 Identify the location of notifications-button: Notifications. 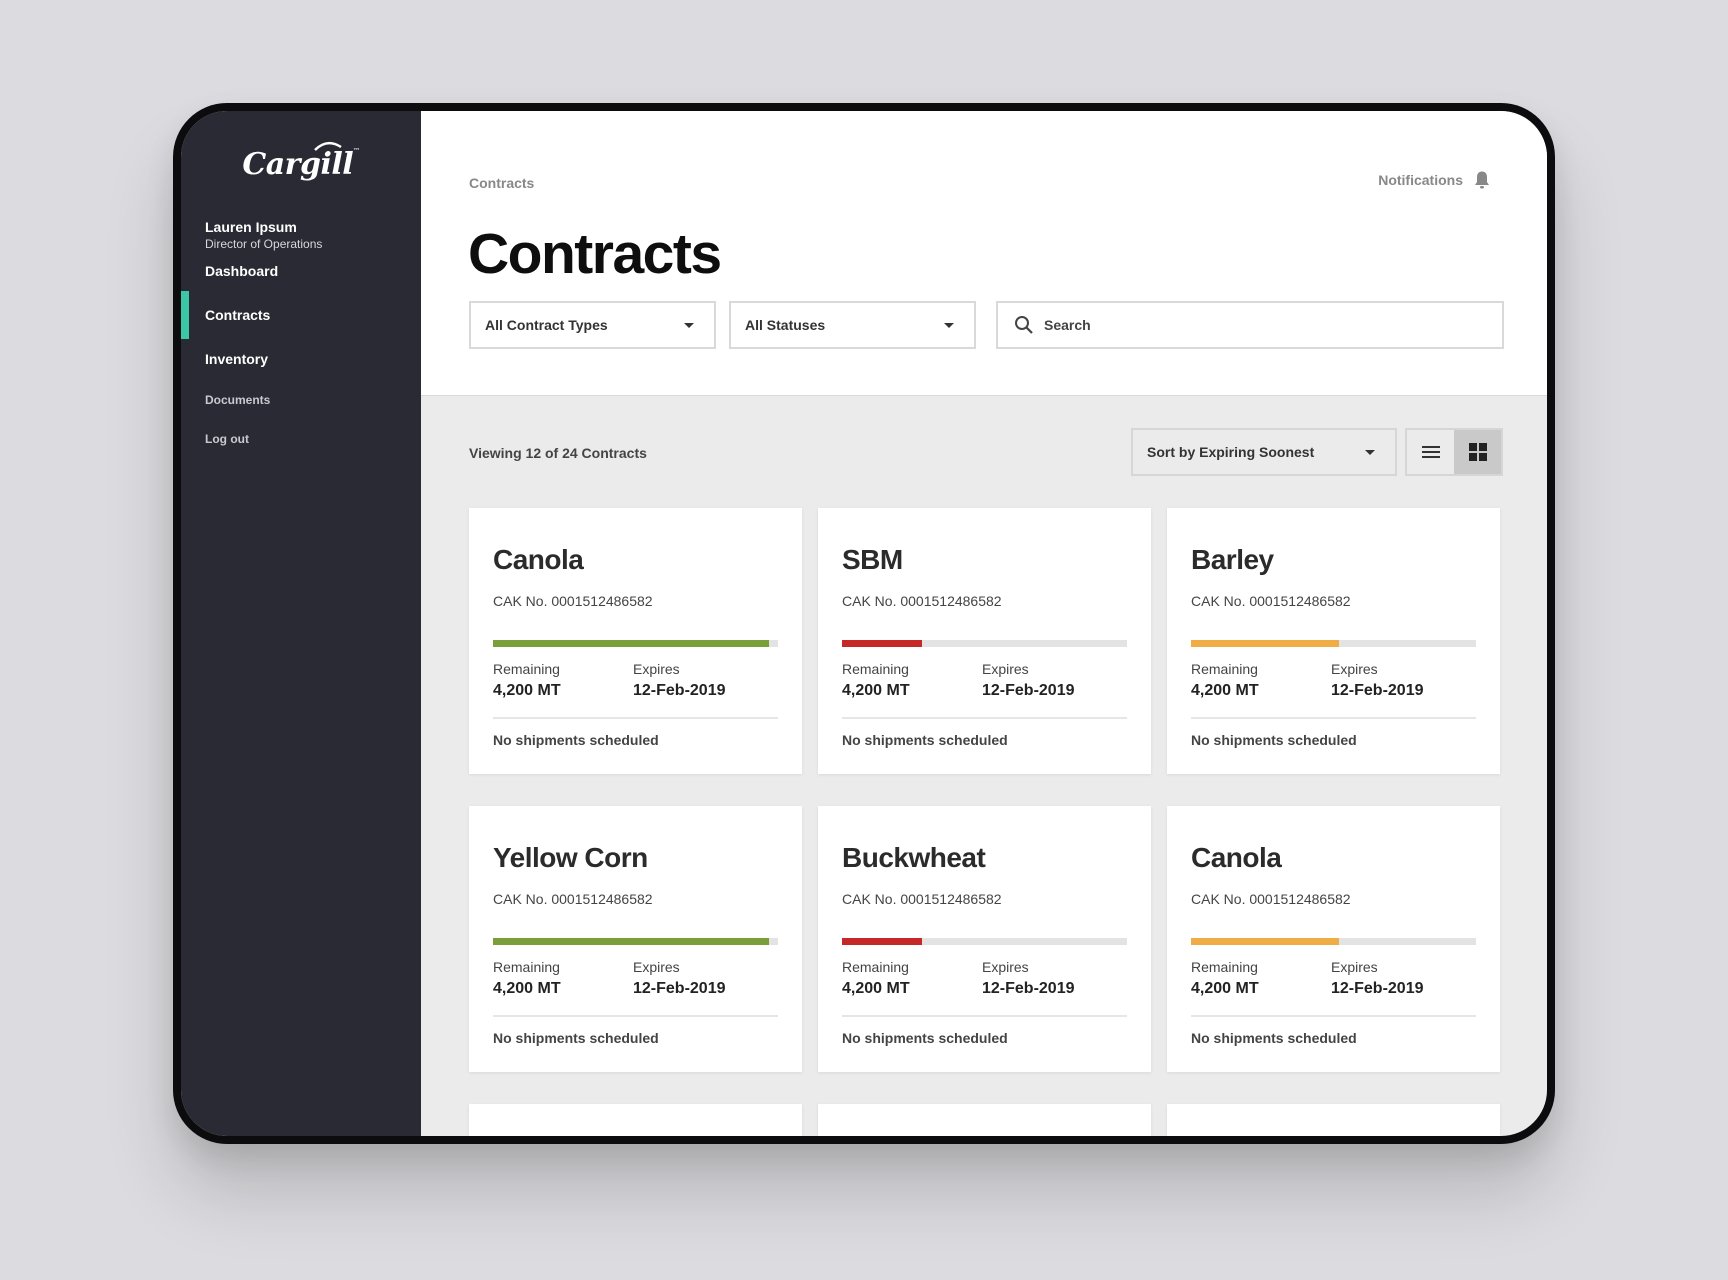
(1434, 180).